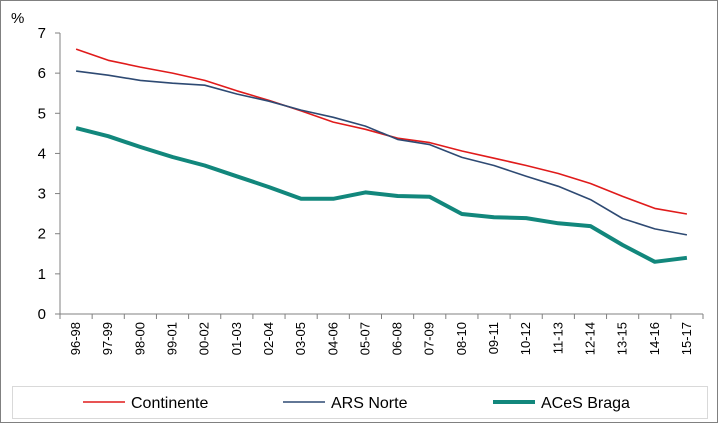 The width and height of the screenshot is (718, 423). What do you see at coordinates (75, 338) in the screenshot?
I see `x-tick-label: 96-98` at bounding box center [75, 338].